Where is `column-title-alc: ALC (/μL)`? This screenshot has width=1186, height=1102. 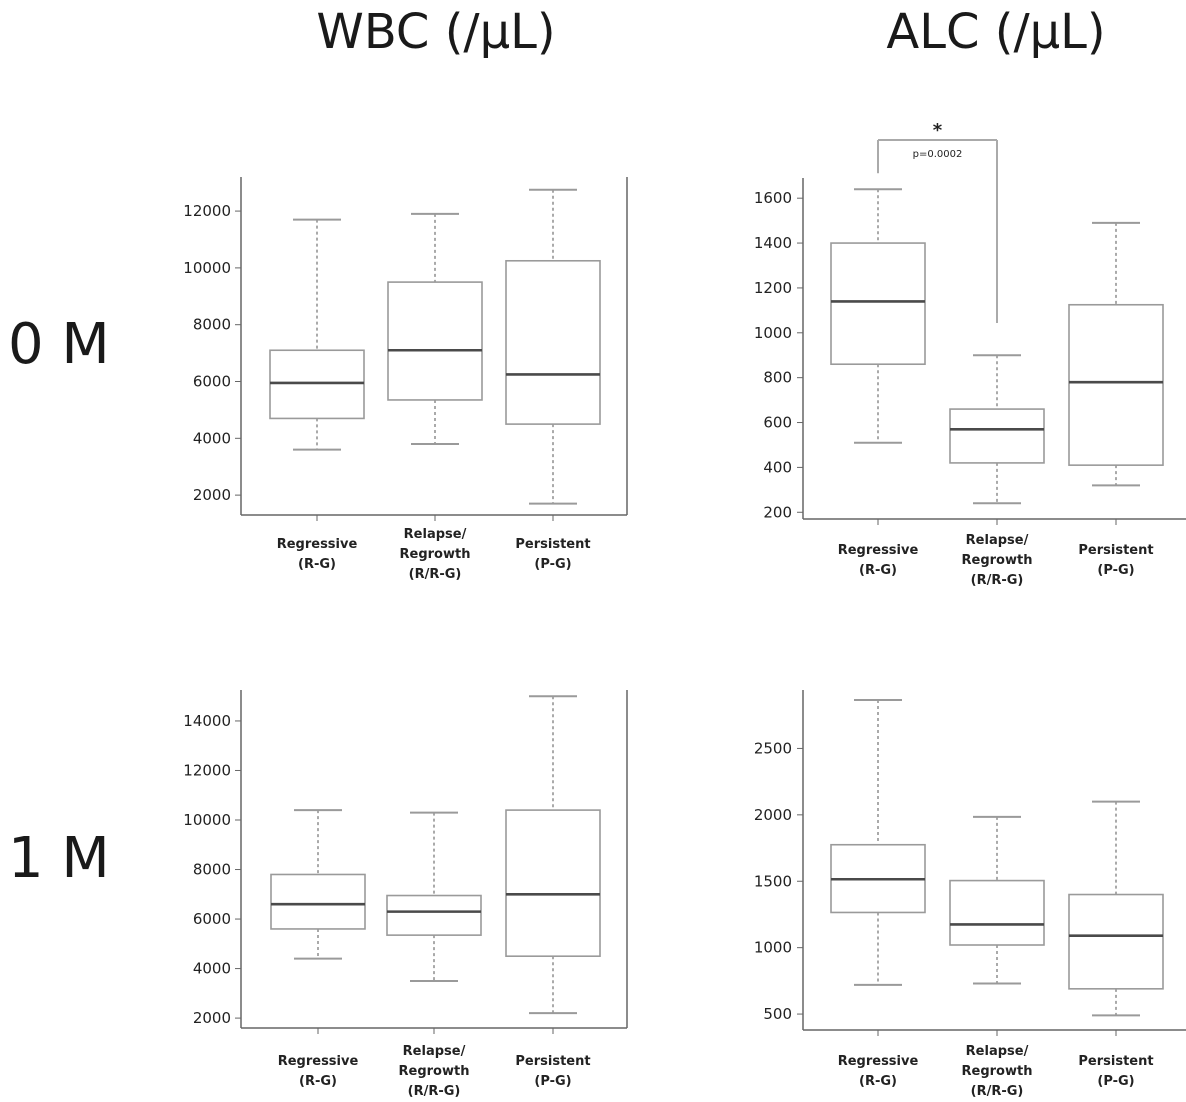
column-title-alc: ALC (/μL) is located at coordinates (996, 32).